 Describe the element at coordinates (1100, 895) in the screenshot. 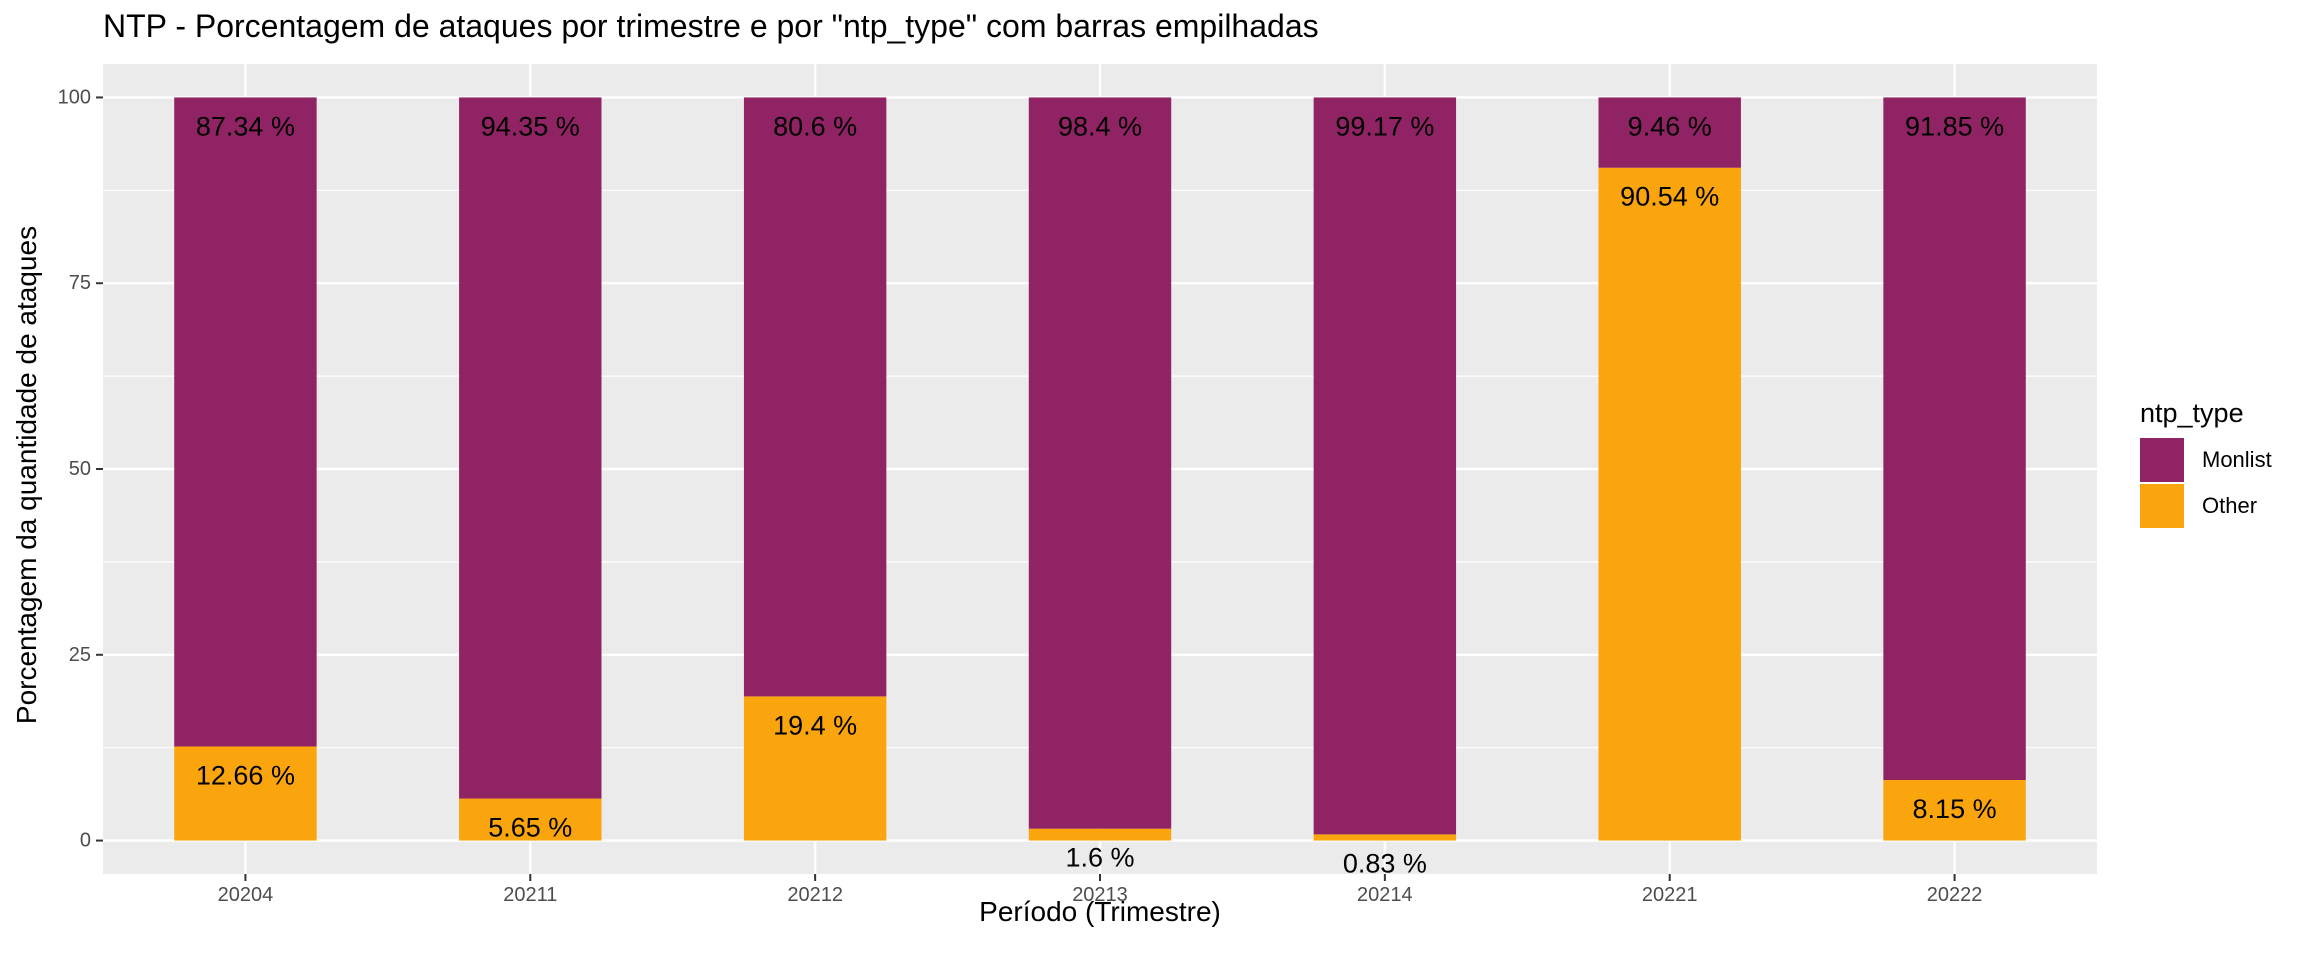

I see `x-tick-label: 20213` at that location.